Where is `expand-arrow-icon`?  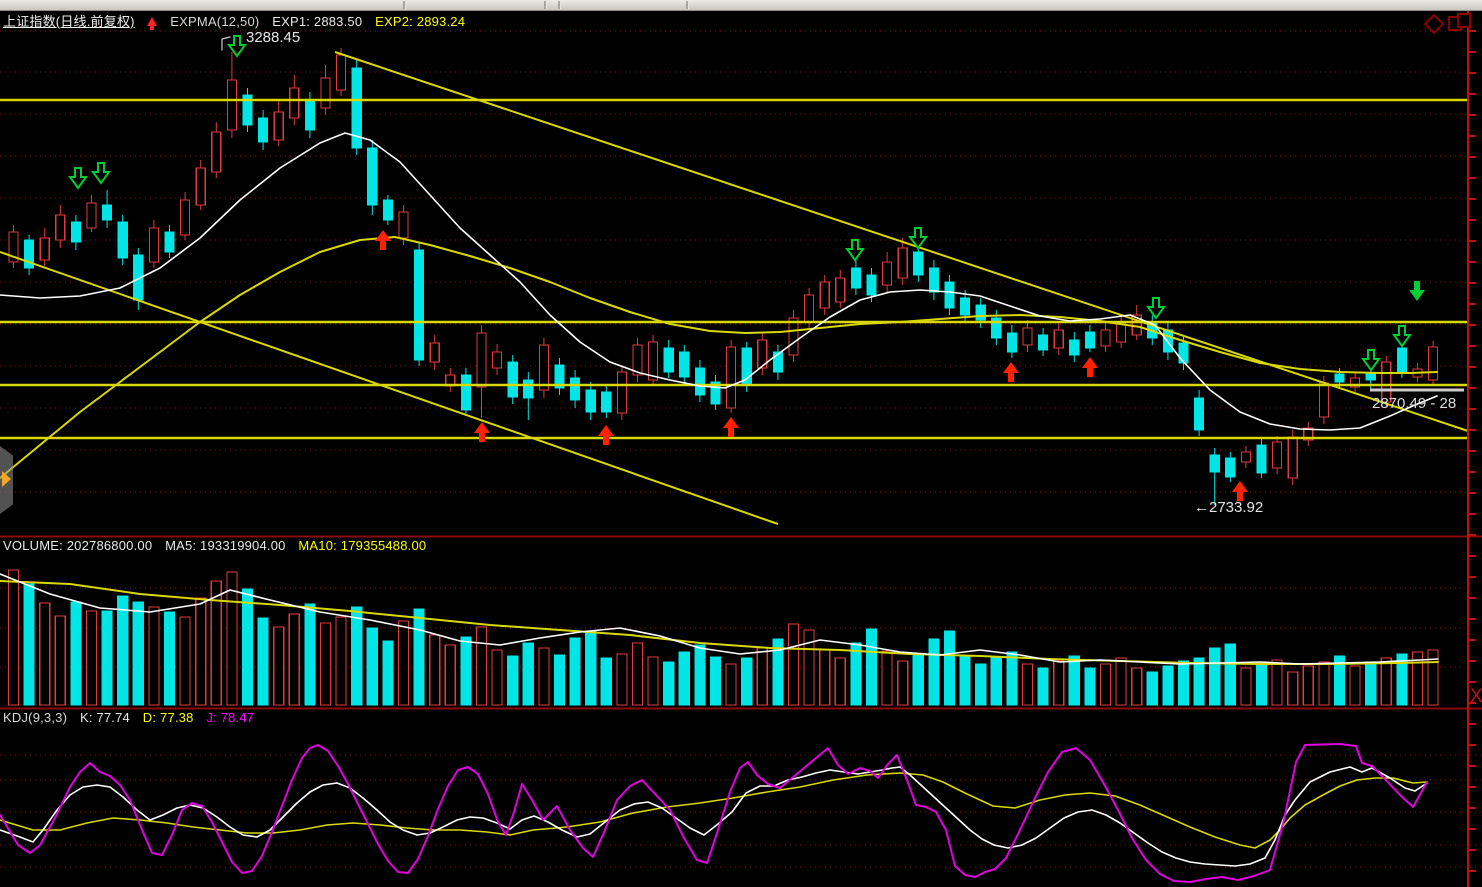
expand-arrow-icon is located at coordinates (6, 479).